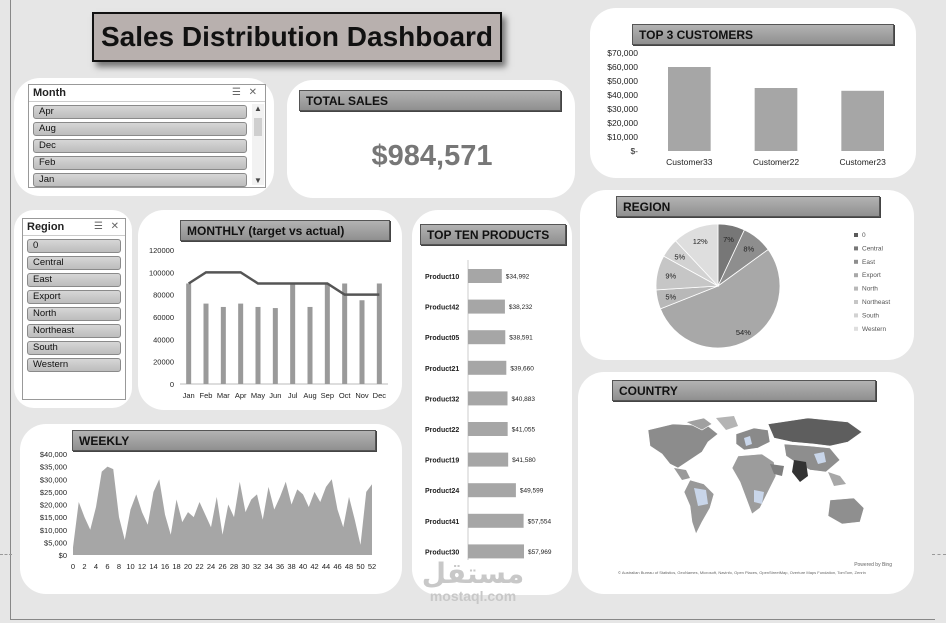 This screenshot has height=623, width=946. Describe the element at coordinates (871, 275) in the screenshot. I see `legend-label: Export` at that location.